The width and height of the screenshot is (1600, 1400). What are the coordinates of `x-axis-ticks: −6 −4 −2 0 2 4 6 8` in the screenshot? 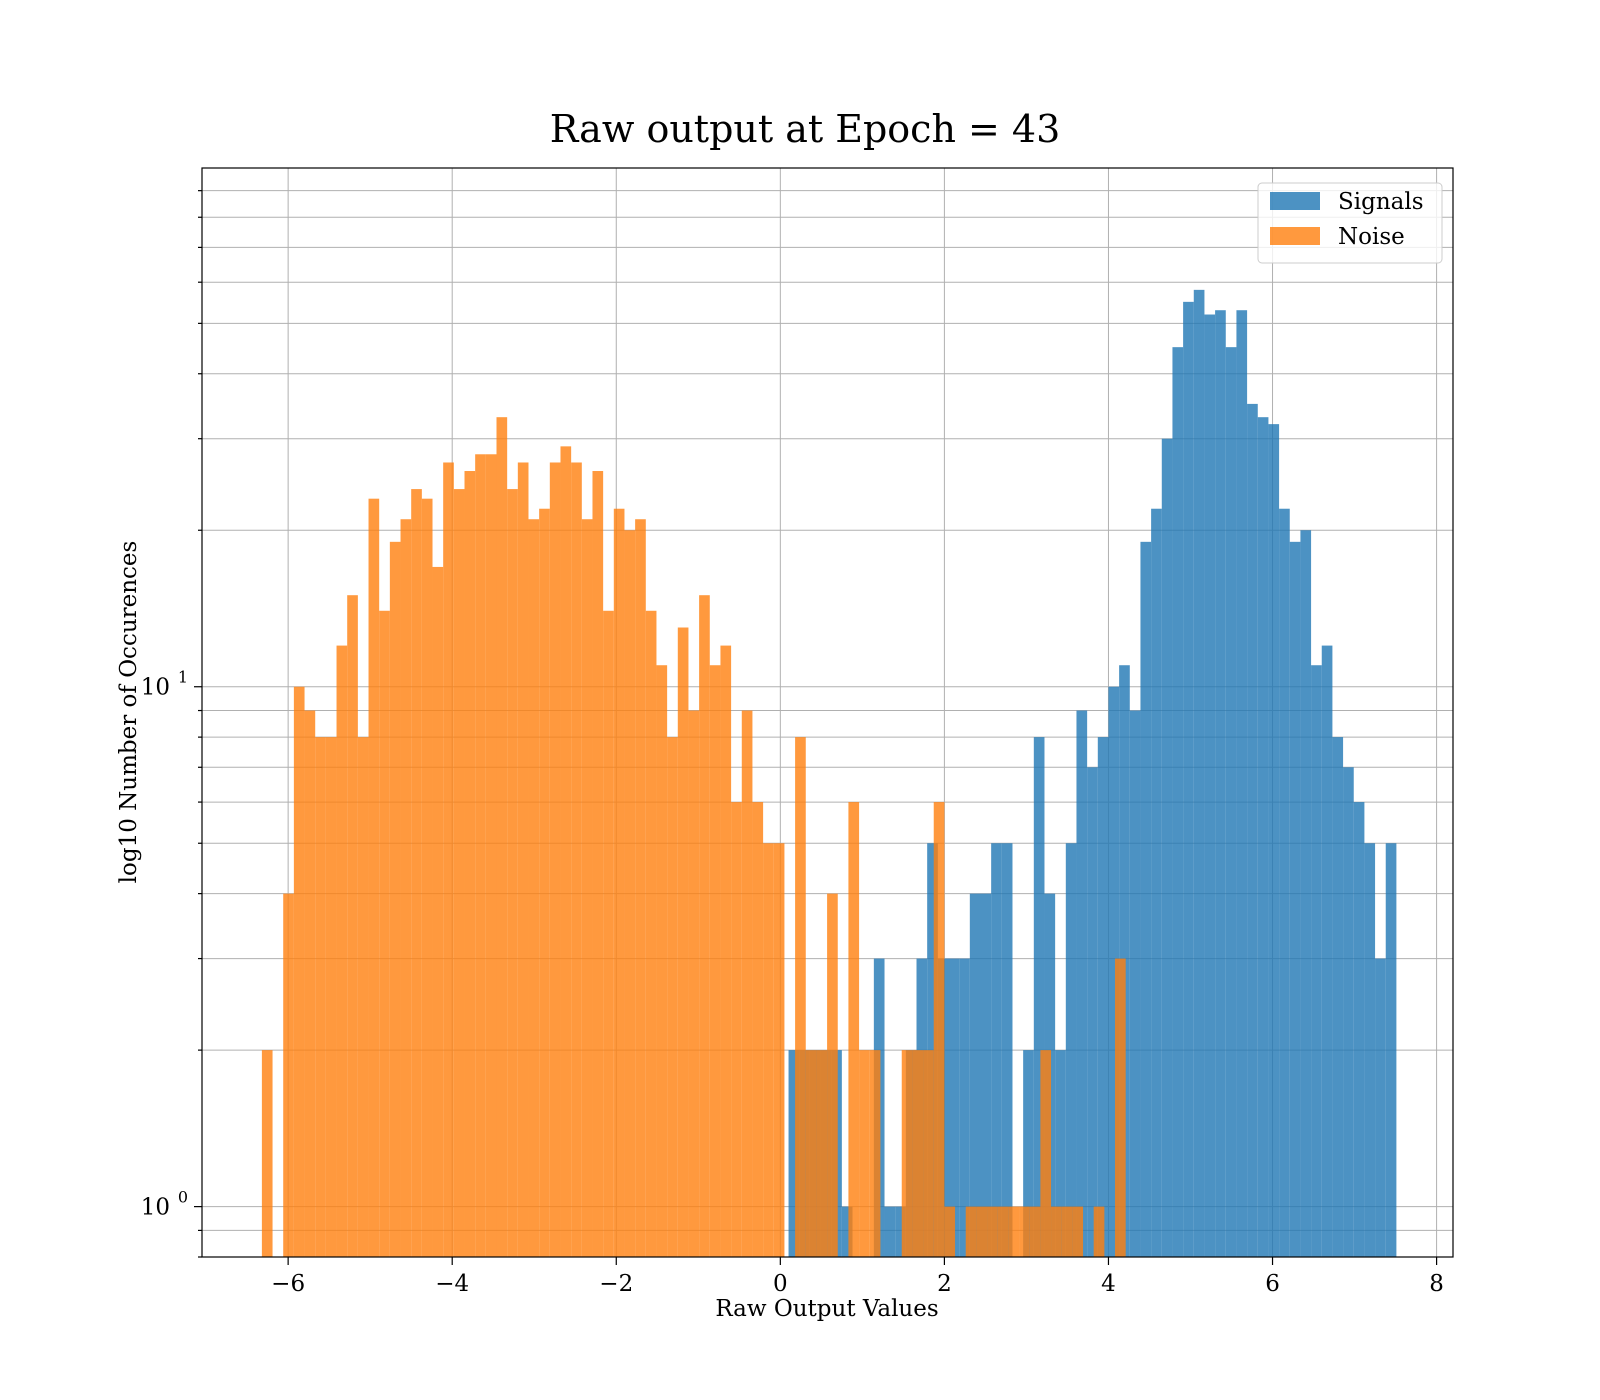 It's located at (857, 1277).